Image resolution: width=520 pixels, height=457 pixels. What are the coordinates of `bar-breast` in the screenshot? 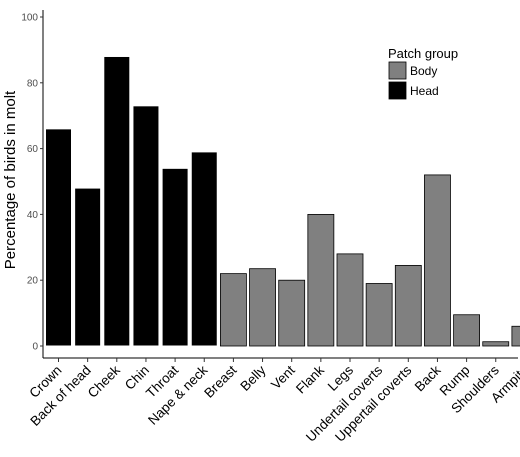 It's located at (233, 310).